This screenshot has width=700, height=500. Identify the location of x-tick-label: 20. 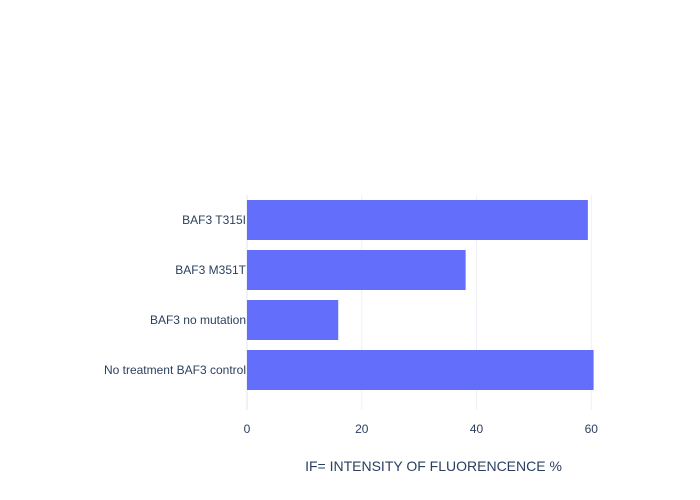
(362, 429).